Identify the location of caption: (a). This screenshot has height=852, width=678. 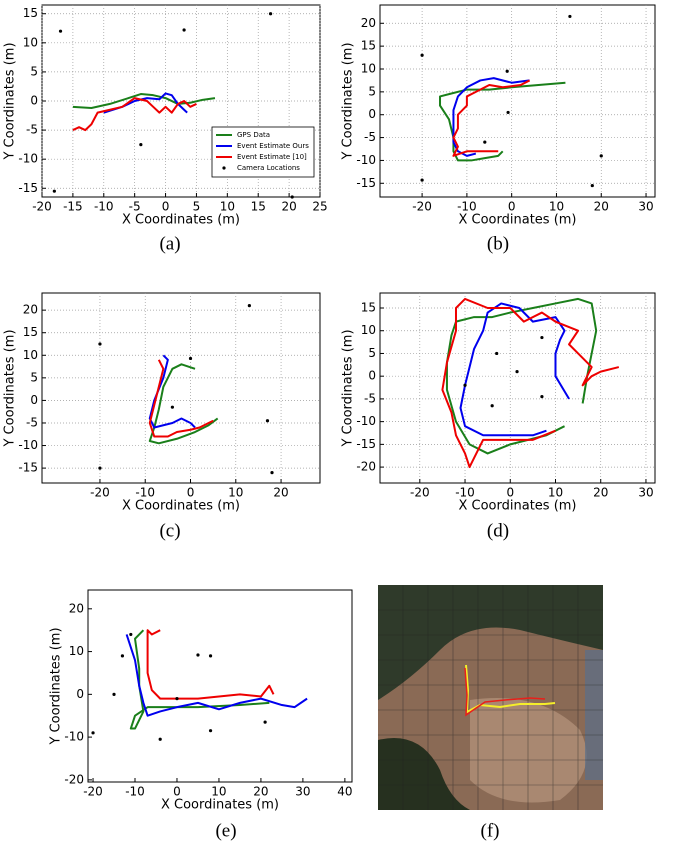
(169, 243).